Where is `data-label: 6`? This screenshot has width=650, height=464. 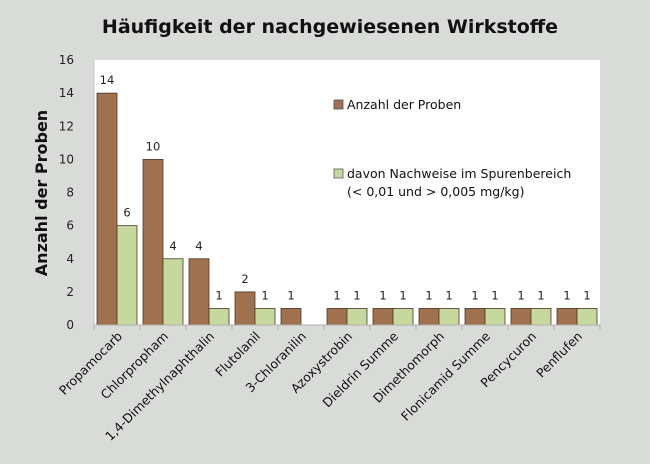 data-label: 6 is located at coordinates (126, 213).